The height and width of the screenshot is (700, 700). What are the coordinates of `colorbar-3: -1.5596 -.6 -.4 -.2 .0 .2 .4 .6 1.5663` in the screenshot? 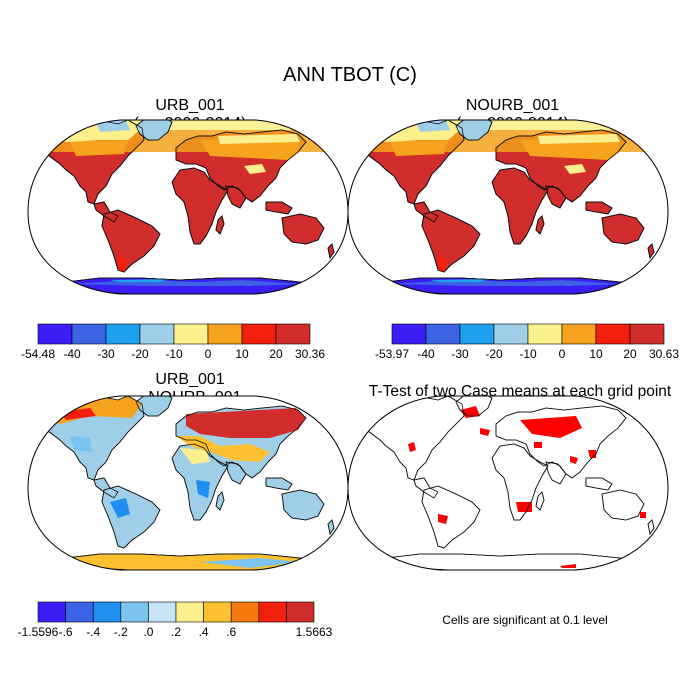 It's located at (175, 620).